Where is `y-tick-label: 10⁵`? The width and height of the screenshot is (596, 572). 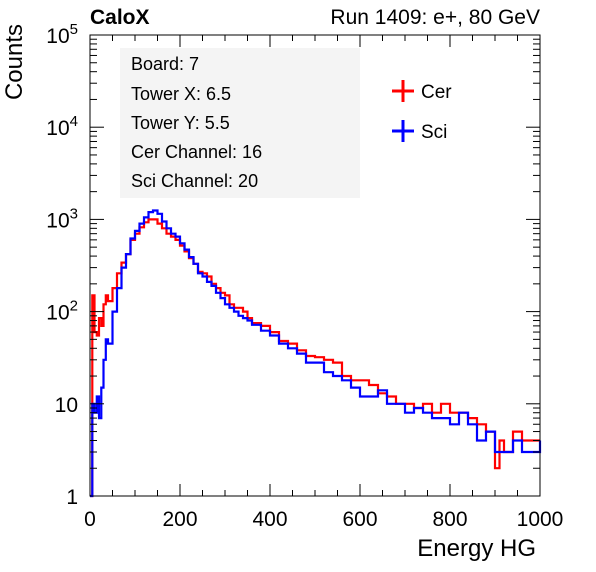
y-tick-label: 10⁵ is located at coordinates (62, 34).